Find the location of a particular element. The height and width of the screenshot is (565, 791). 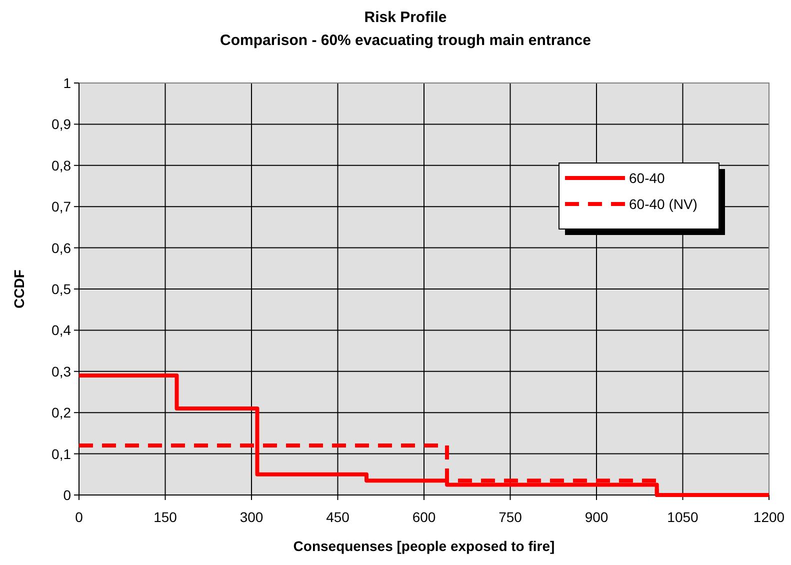

x-tick-label: 600 is located at coordinates (424, 517).